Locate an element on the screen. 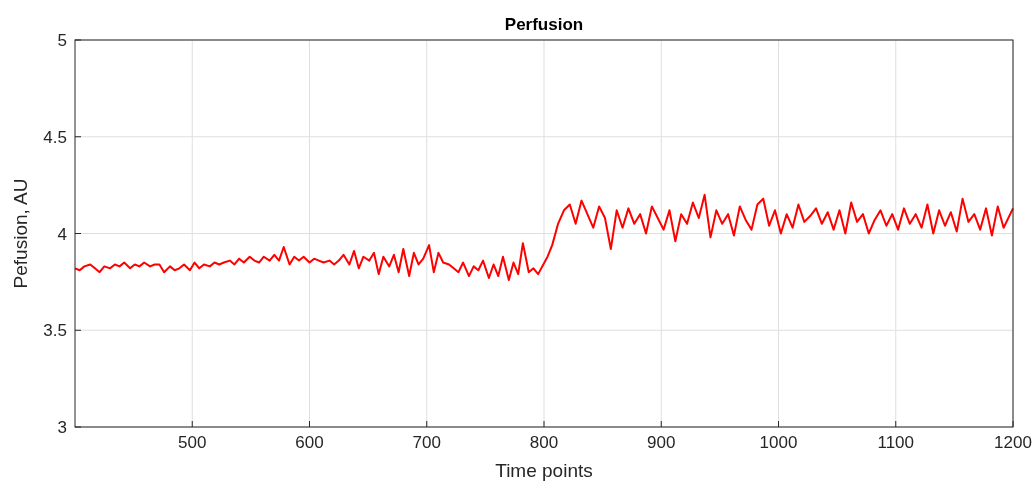 Image resolution: width=1036 pixels, height=489 pixels. y-tick-label: 5 is located at coordinates (62, 40).